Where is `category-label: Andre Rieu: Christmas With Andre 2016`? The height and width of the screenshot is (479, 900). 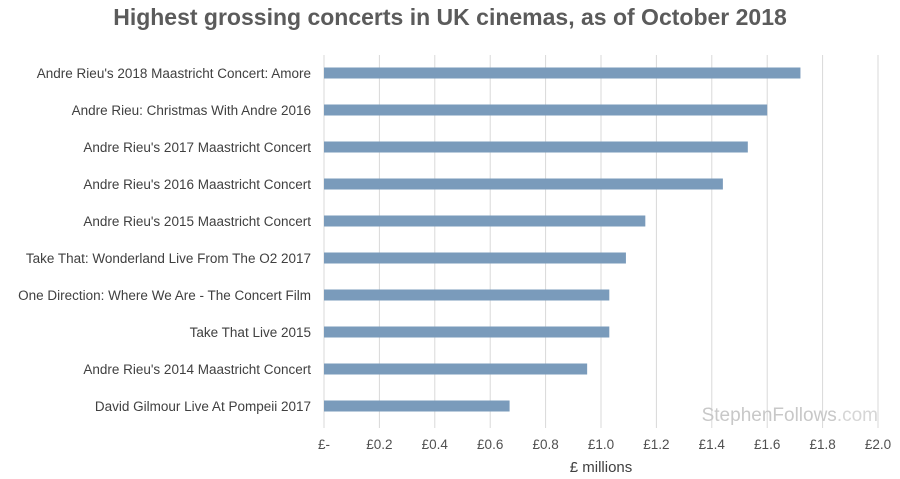 category-label: Andre Rieu: Christmas With Andre 2016 is located at coordinates (191, 110).